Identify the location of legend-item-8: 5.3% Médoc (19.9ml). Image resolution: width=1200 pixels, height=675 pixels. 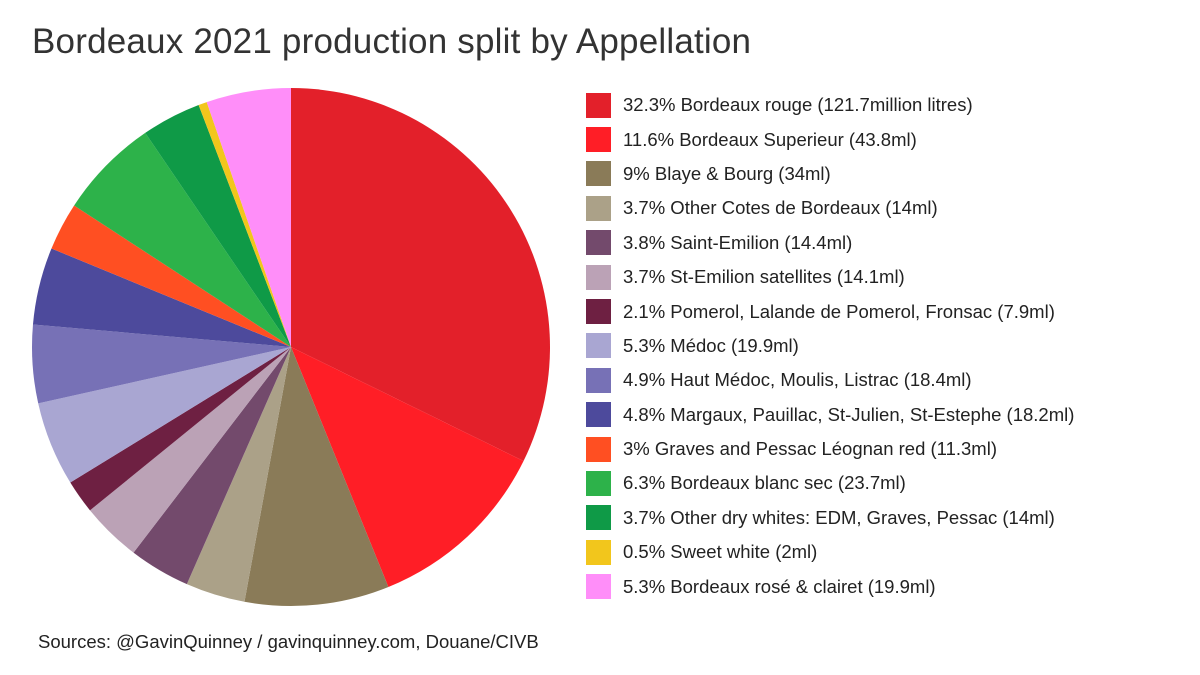
(830, 346).